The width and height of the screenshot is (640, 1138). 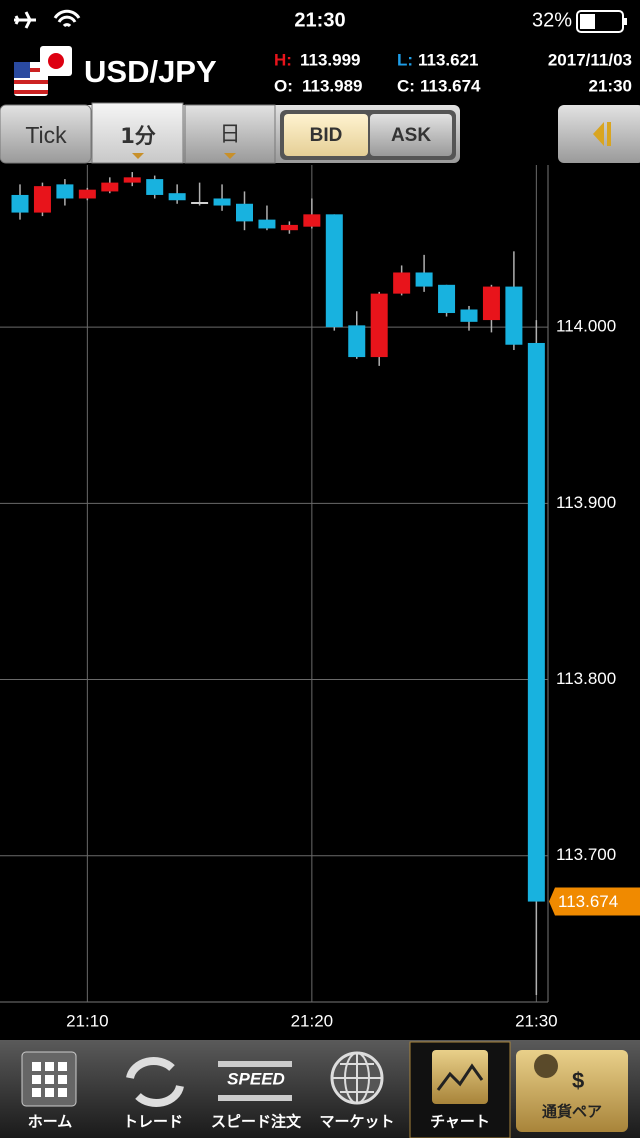 What do you see at coordinates (625, 21) in the screenshot?
I see `battery-tip` at bounding box center [625, 21].